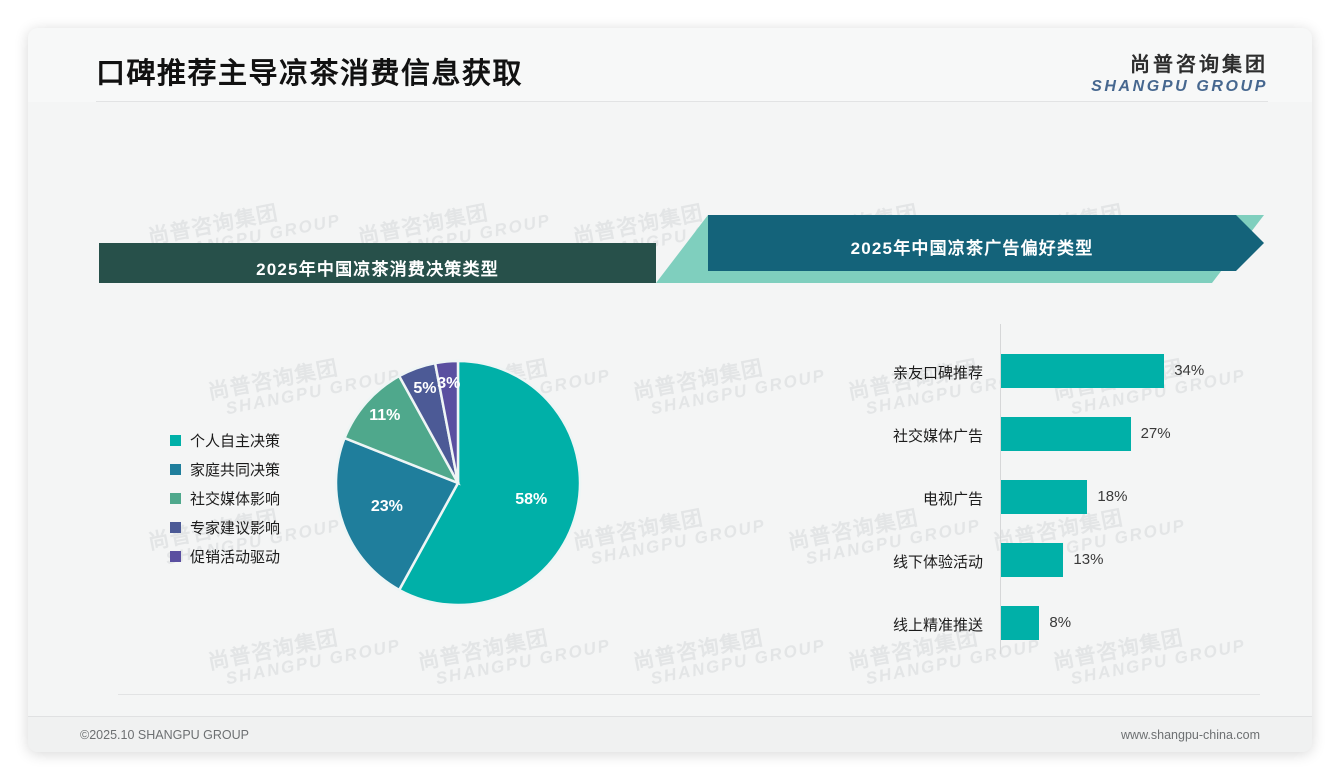 This screenshot has height=780, width=1340. I want to click on left-banner-title: 2025年中国凉茶消费决策类型, so click(377, 269).